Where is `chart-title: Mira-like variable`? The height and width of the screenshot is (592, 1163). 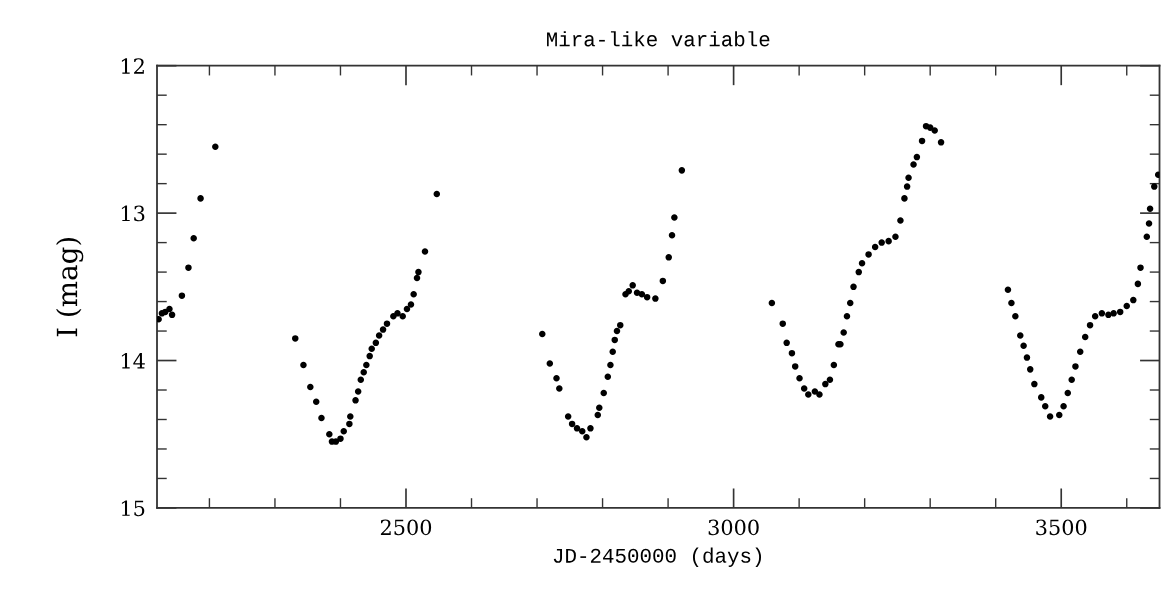 chart-title: Mira-like variable is located at coordinates (658, 39).